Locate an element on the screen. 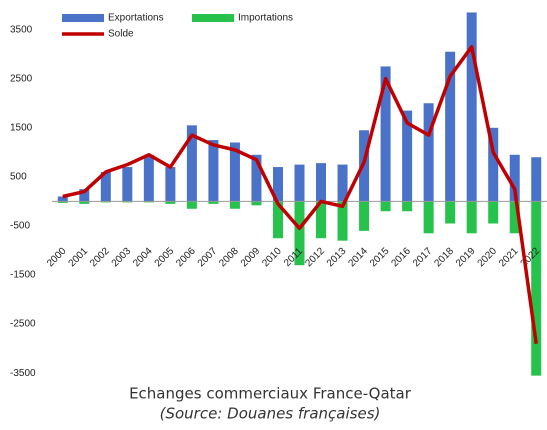 The height and width of the screenshot is (430, 547). x-tick-label: 2003 is located at coordinates (122, 257).